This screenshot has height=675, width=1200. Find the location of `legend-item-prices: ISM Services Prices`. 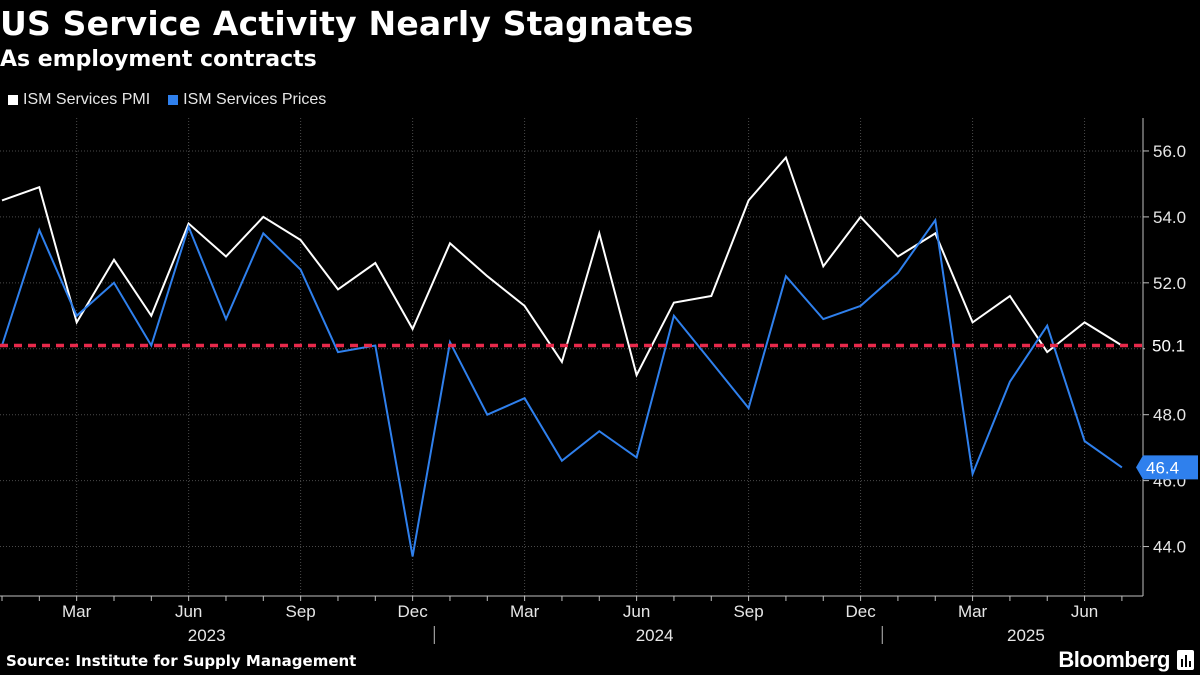

legend-item-prices: ISM Services Prices is located at coordinates (247, 100).